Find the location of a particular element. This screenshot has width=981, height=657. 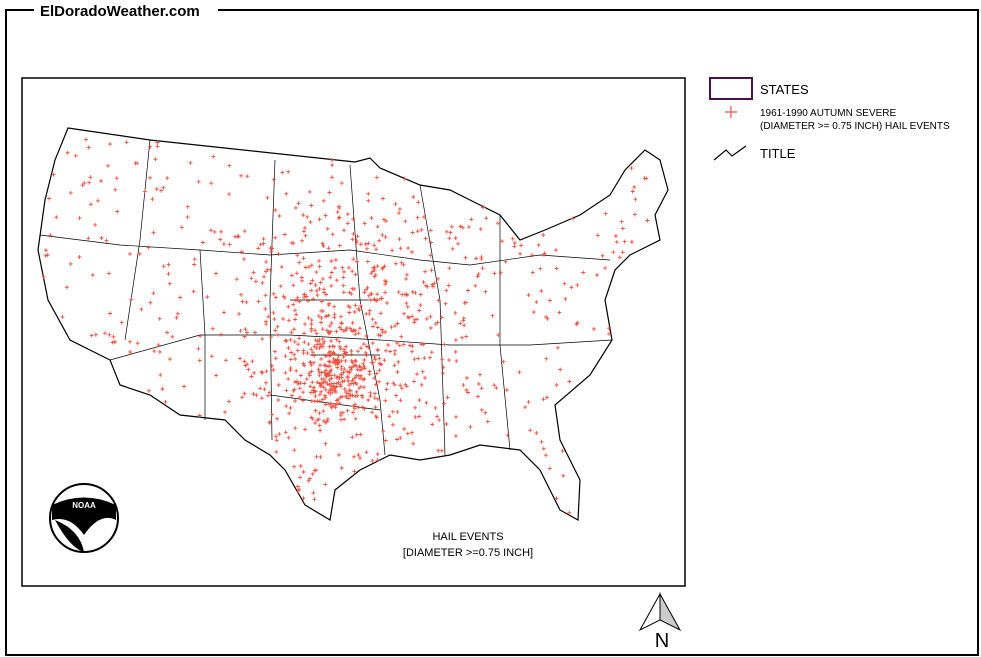

map-title-line-2: [DIAMETER >=0.75 INCH] is located at coordinates (468, 553).